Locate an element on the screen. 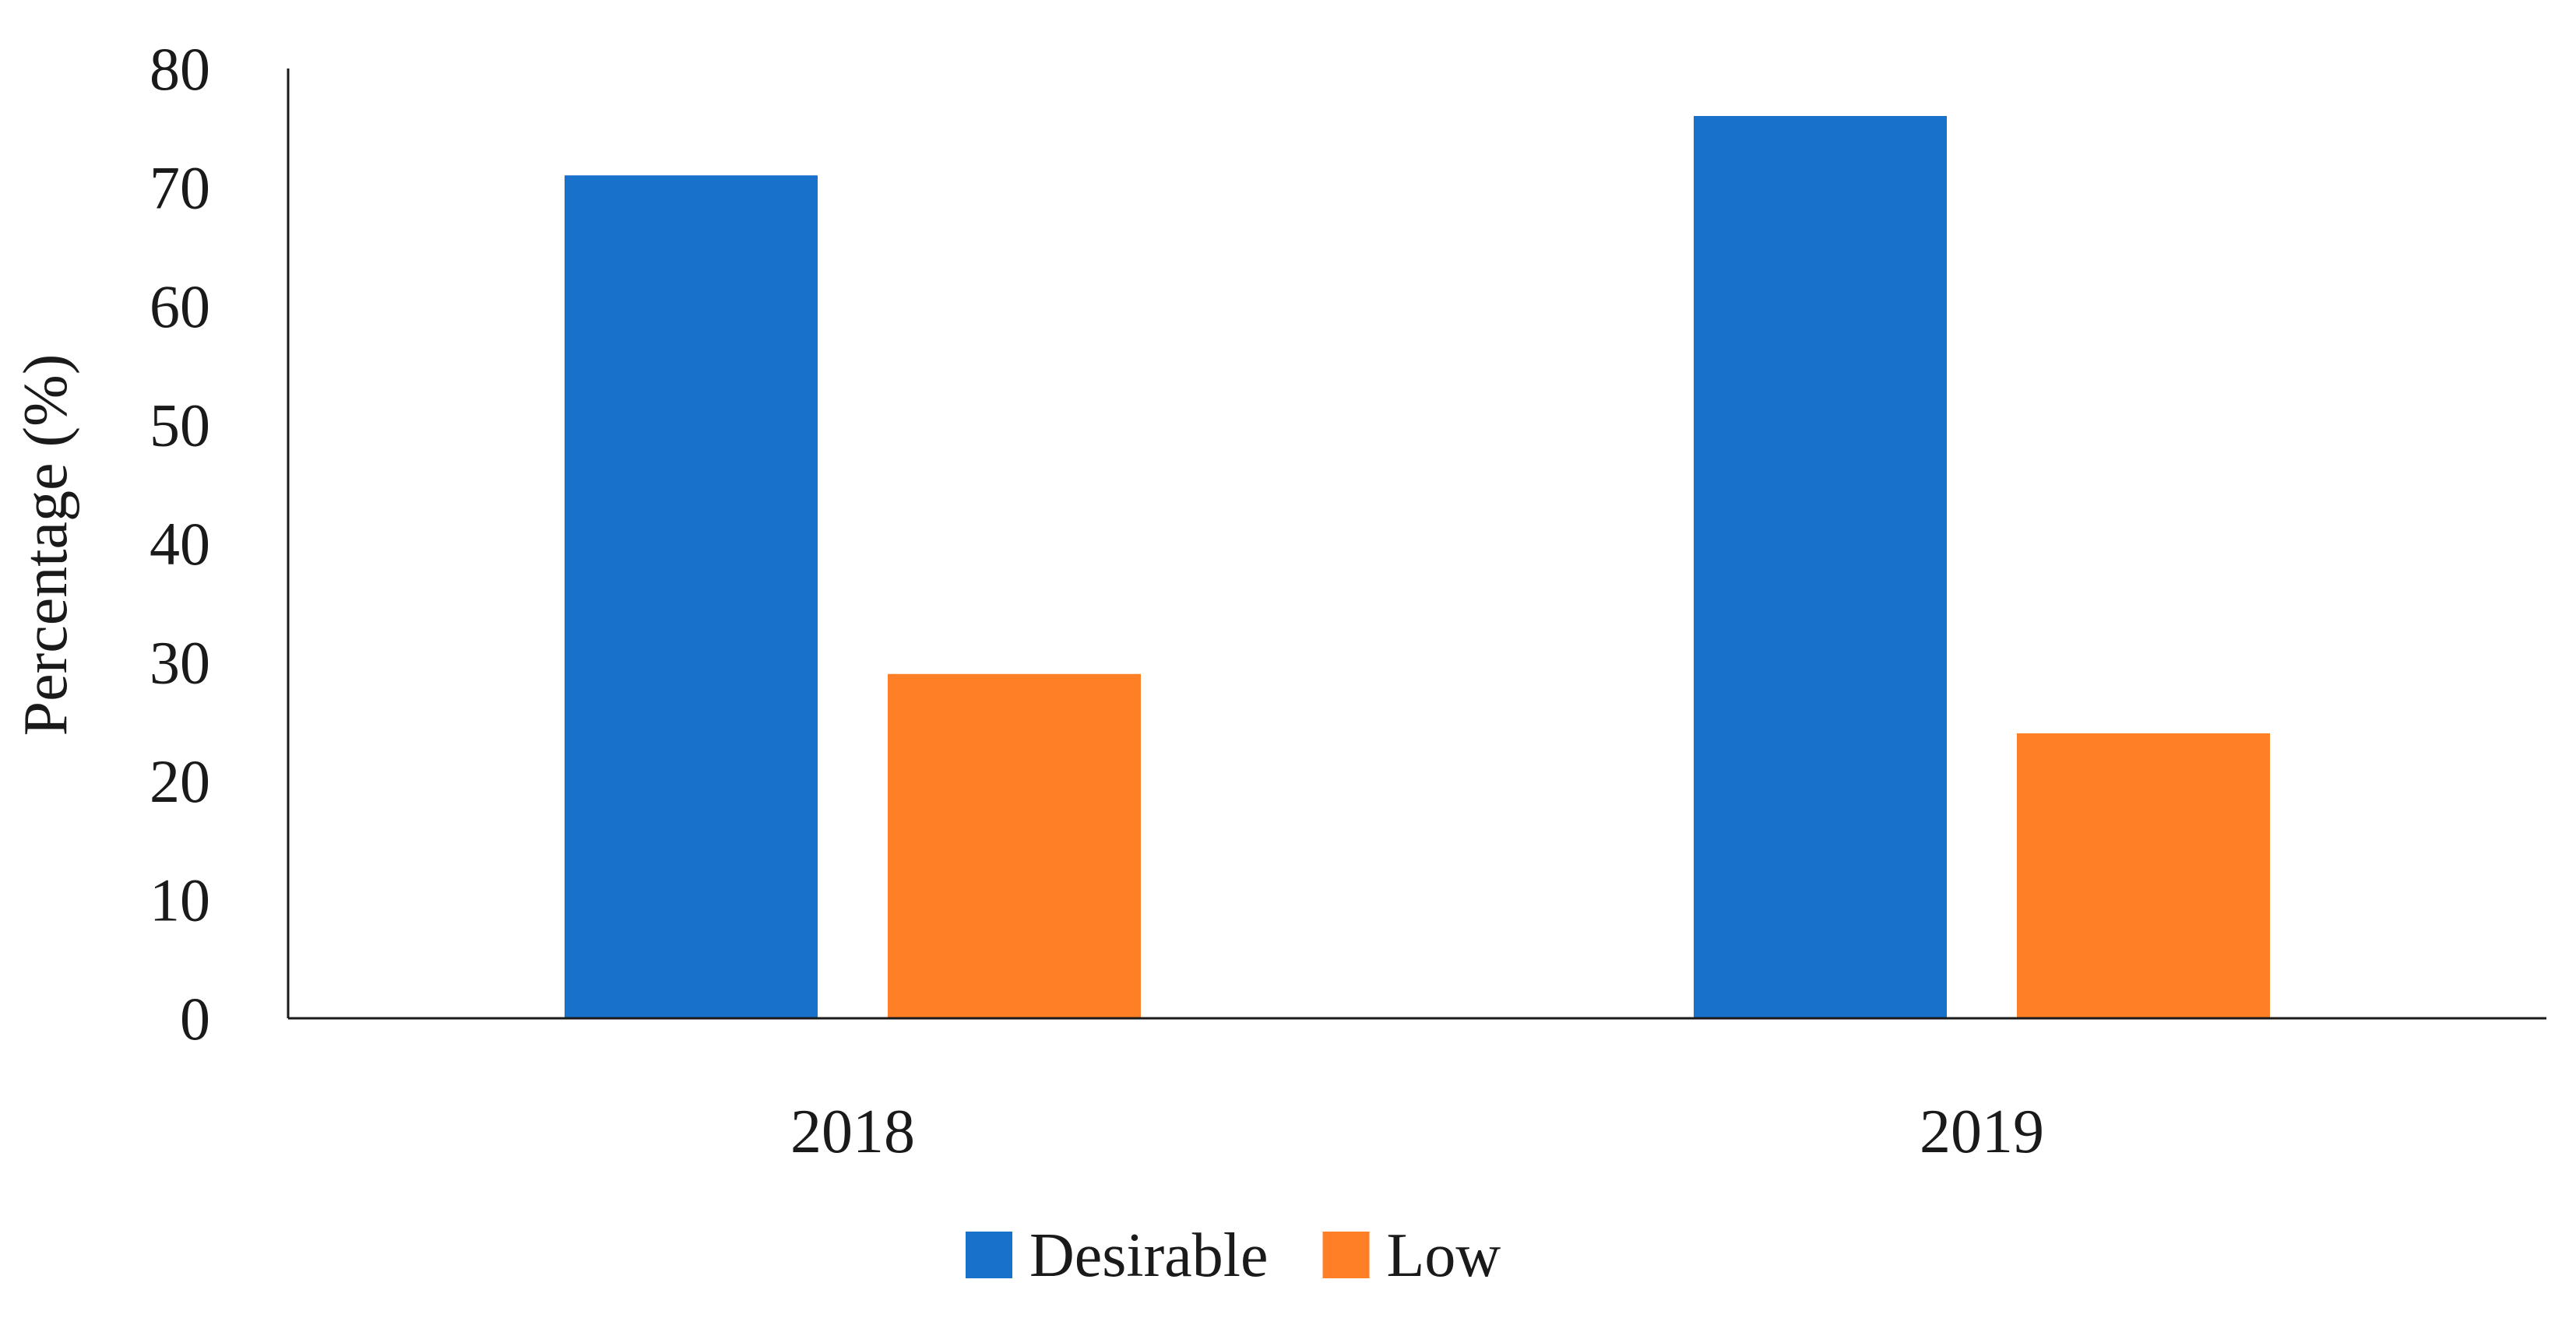  y-axis-ticks: 0 10 20 30 40 50 60 70 80 is located at coordinates (180, 544).